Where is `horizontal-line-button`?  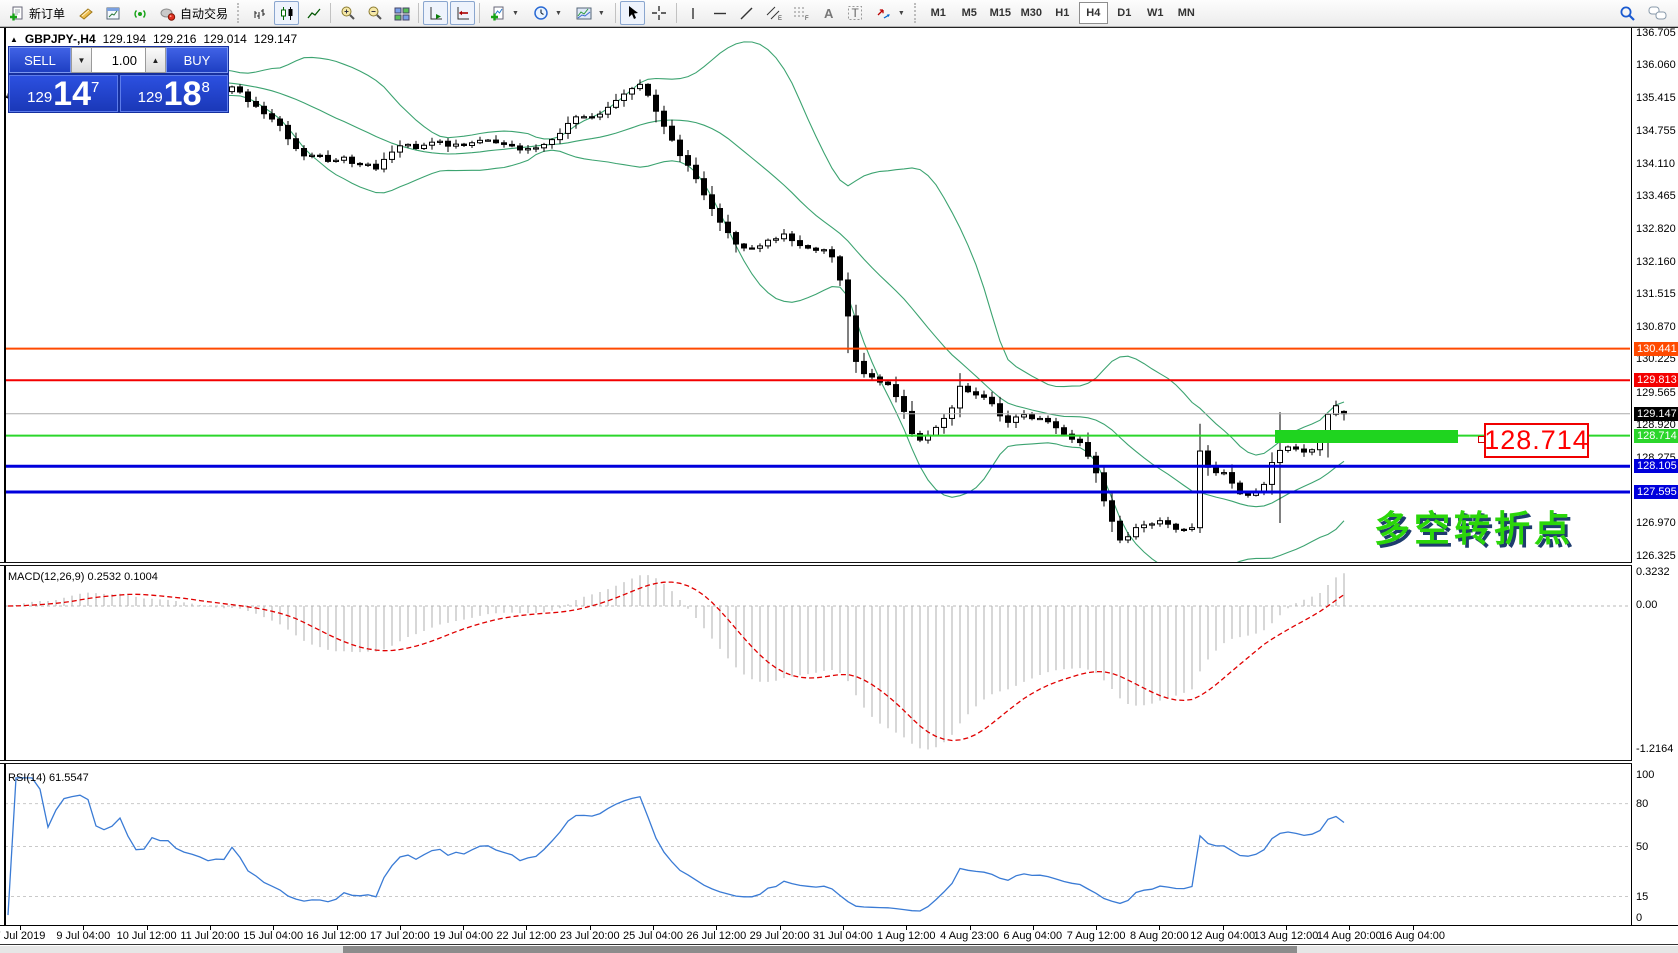 horizontal-line-button is located at coordinates (720, 13).